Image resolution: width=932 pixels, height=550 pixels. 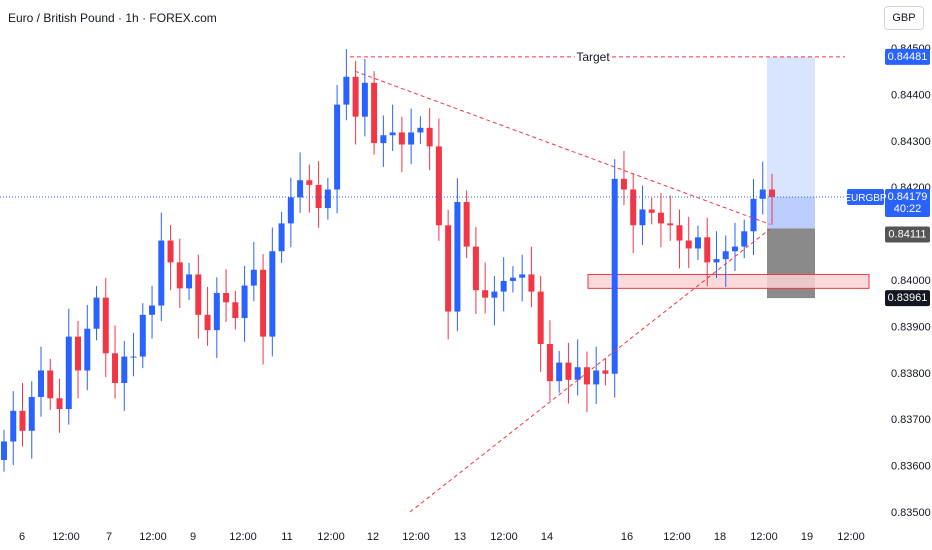 I want to click on target-badge-bg, so click(x=907, y=56).